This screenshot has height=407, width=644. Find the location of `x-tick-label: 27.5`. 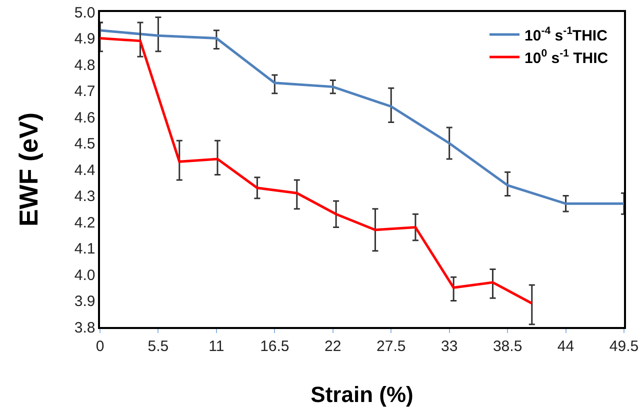

x-tick-label: 27.5 is located at coordinates (391, 346).